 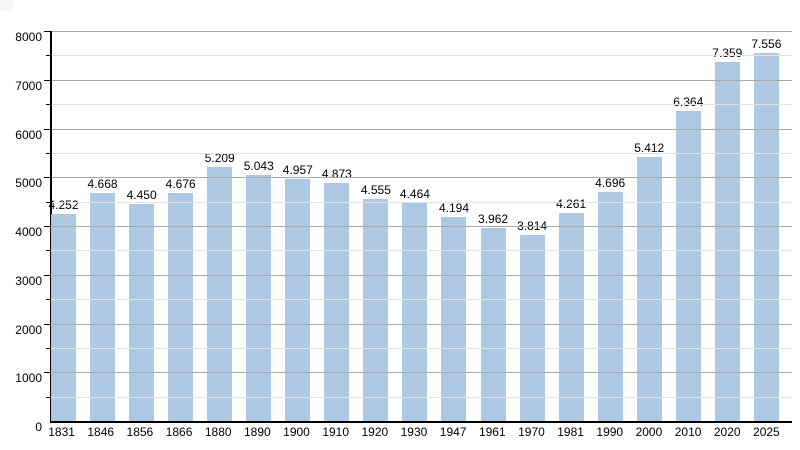 I want to click on bar-slot: 7.556, so click(x=766, y=226).